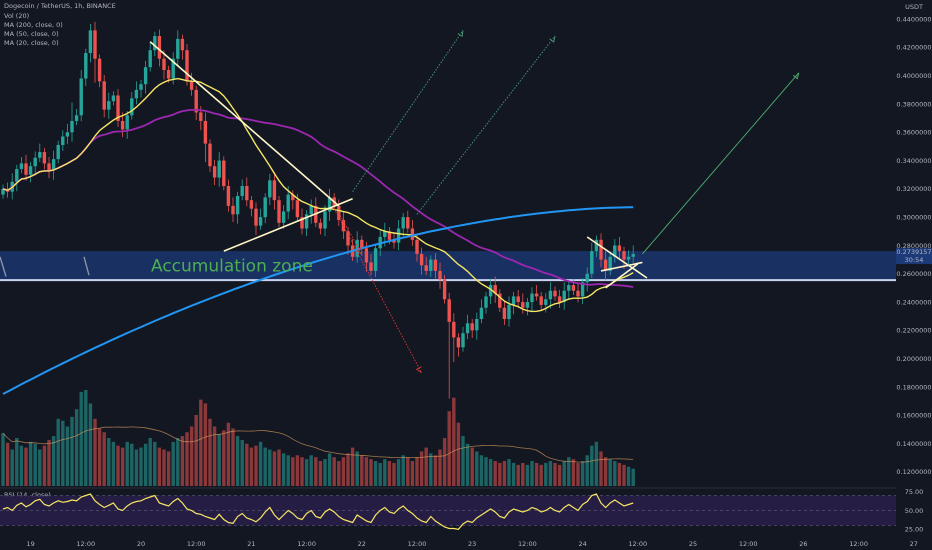 The height and width of the screenshot is (550, 932). What do you see at coordinates (466, 543) in the screenshot?
I see `time-scale-bg` at bounding box center [466, 543].